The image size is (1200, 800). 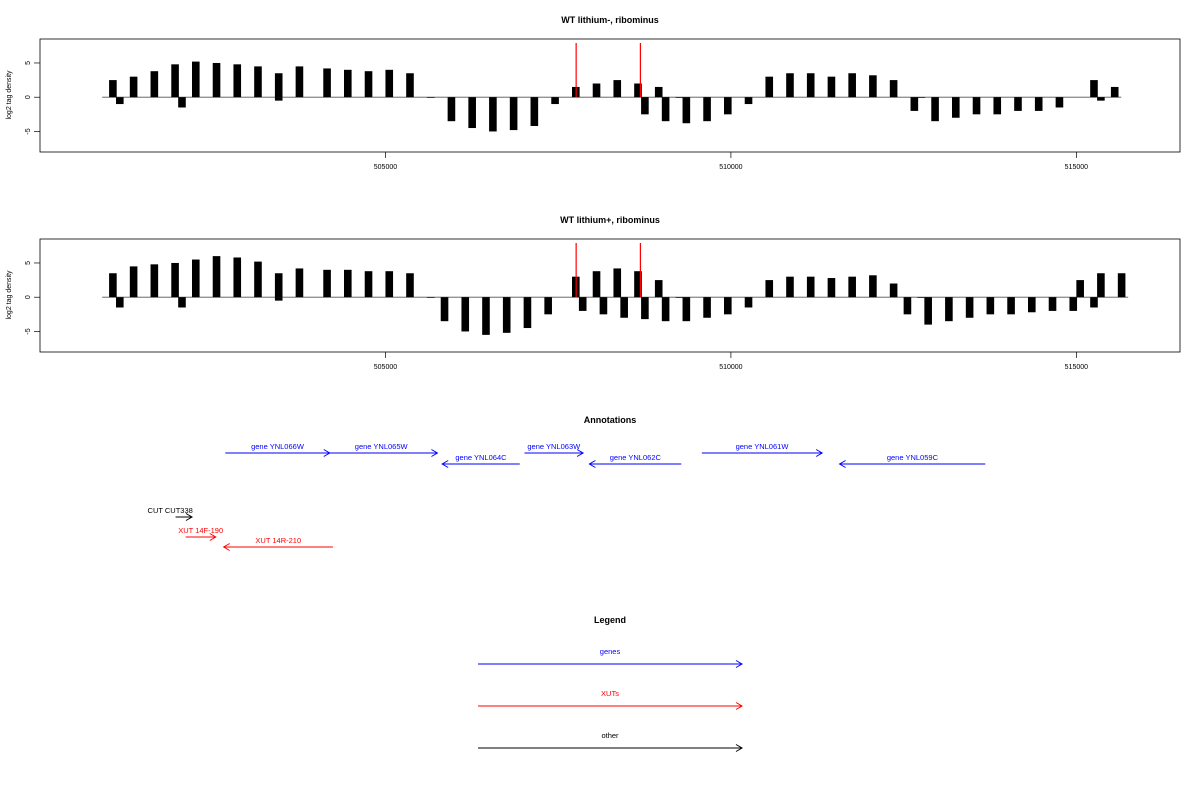 What do you see at coordinates (32, 98) in the screenshot?
I see `panel-1-yaxis: -5 0 5` at bounding box center [32, 98].